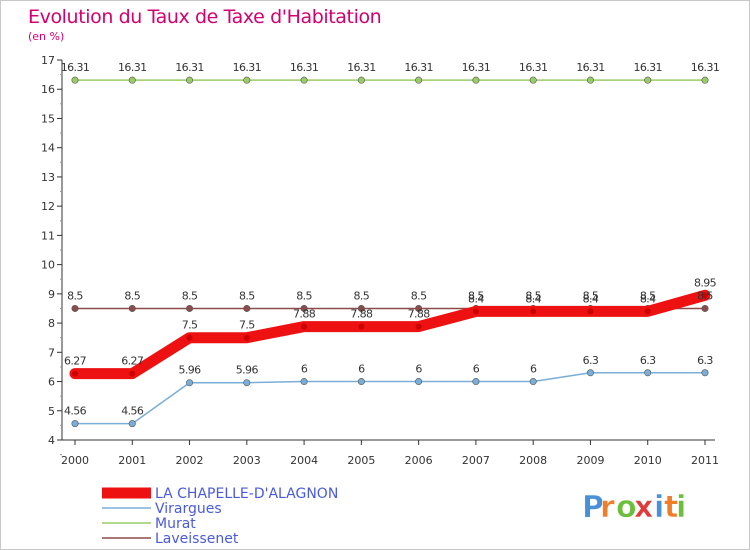 This screenshot has height=550, width=750. What do you see at coordinates (361, 460) in the screenshot?
I see `x-tick-label: 2005` at bounding box center [361, 460].